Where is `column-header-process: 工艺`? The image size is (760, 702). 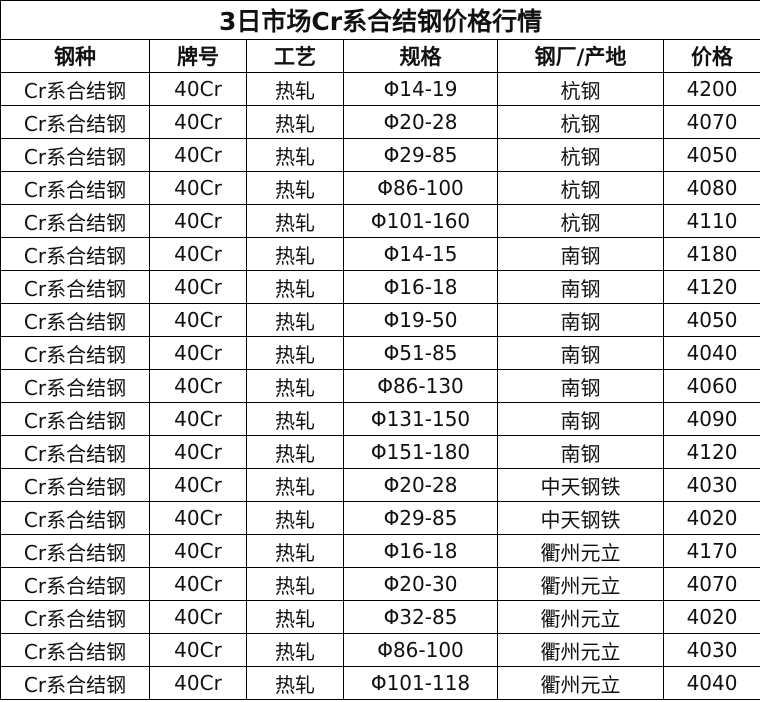
column-header-process: 工艺 is located at coordinates (295, 56).